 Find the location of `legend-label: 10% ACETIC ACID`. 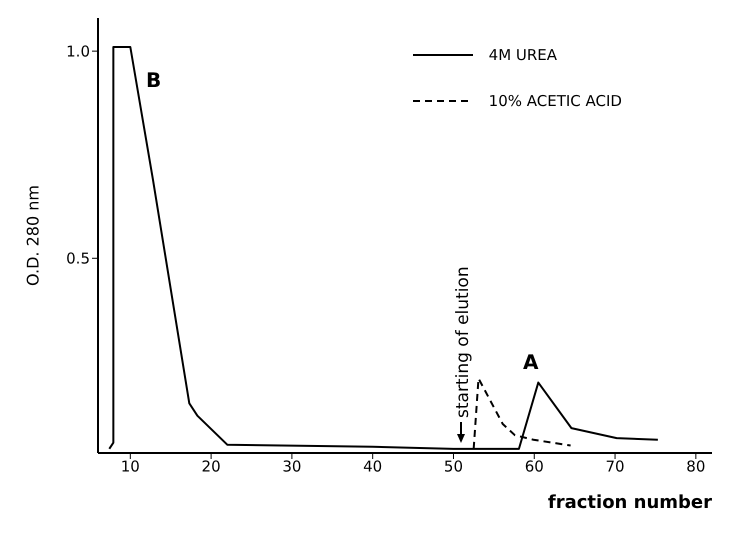

legend-label: 10% ACETIC ACID is located at coordinates (555, 101).